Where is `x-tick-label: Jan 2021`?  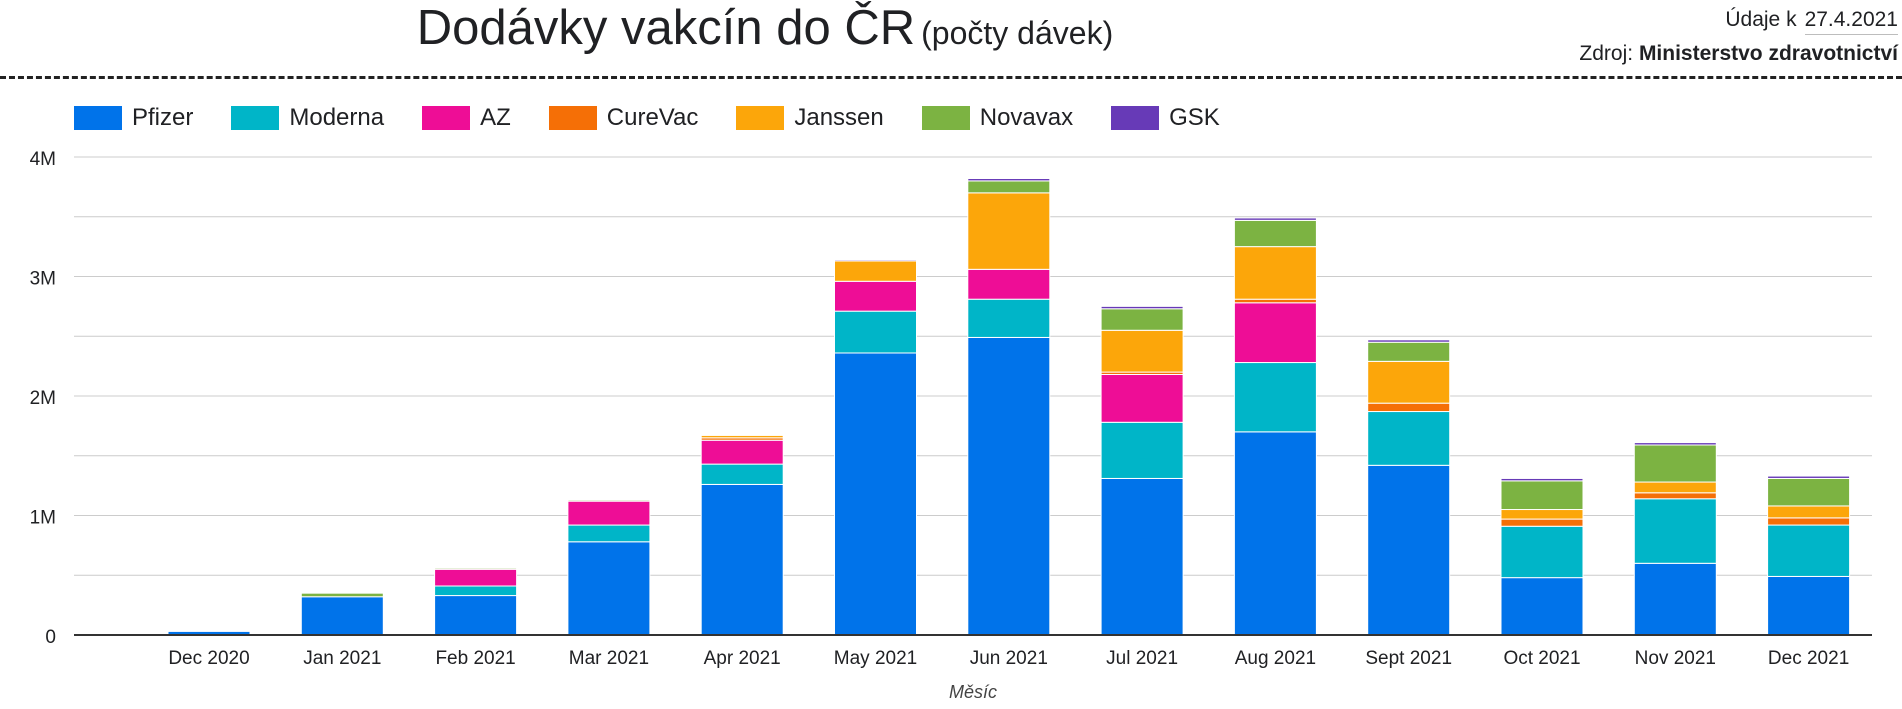 x-tick-label: Jan 2021 is located at coordinates (342, 658).